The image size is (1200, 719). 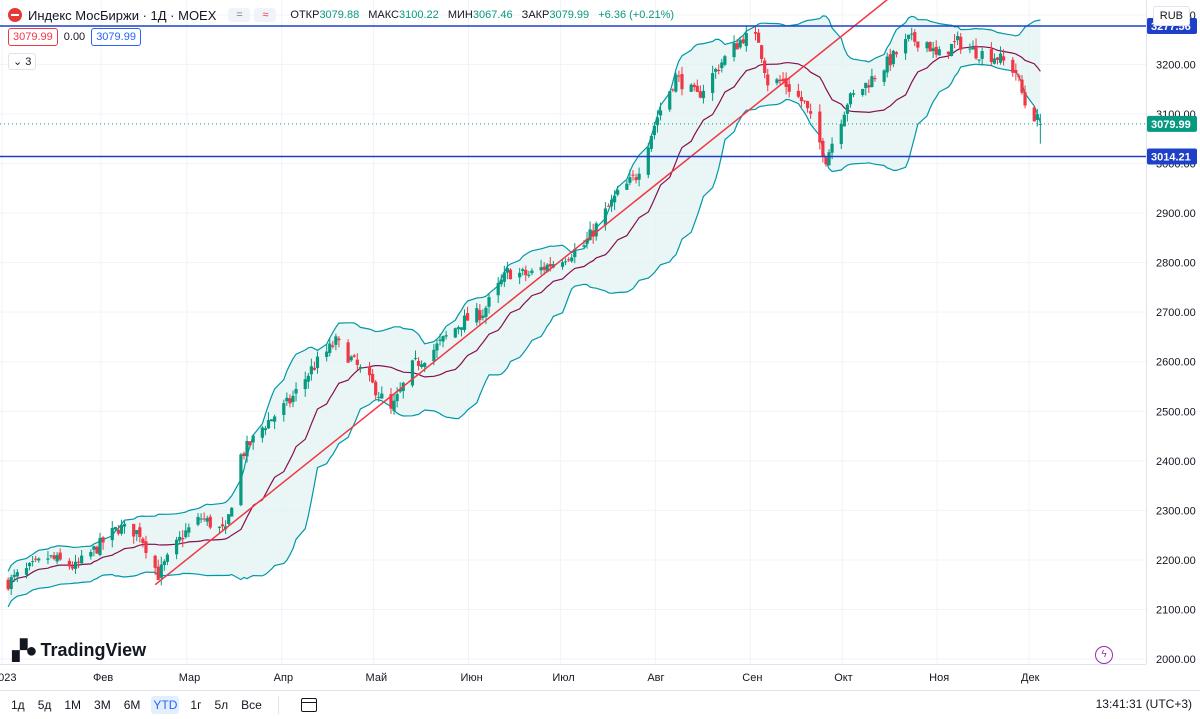 What do you see at coordinates (1104, 655) in the screenshot?
I see `lightning-icon: ϟ` at bounding box center [1104, 655].